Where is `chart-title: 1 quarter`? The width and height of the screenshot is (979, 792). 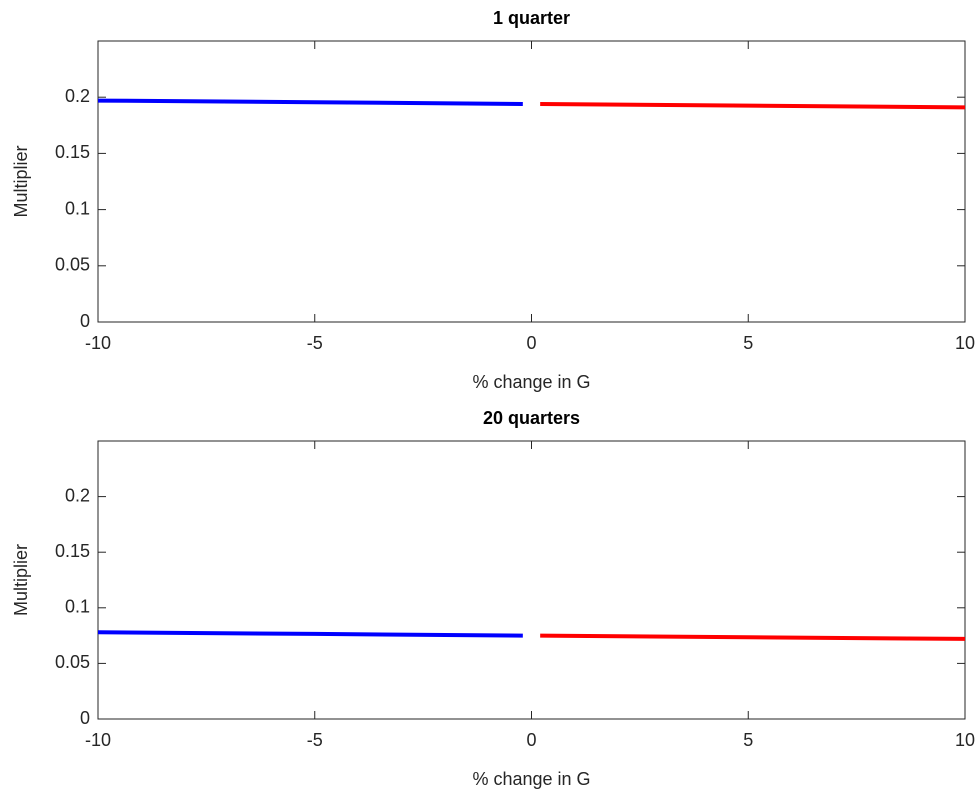 chart-title: 1 quarter is located at coordinates (531, 18).